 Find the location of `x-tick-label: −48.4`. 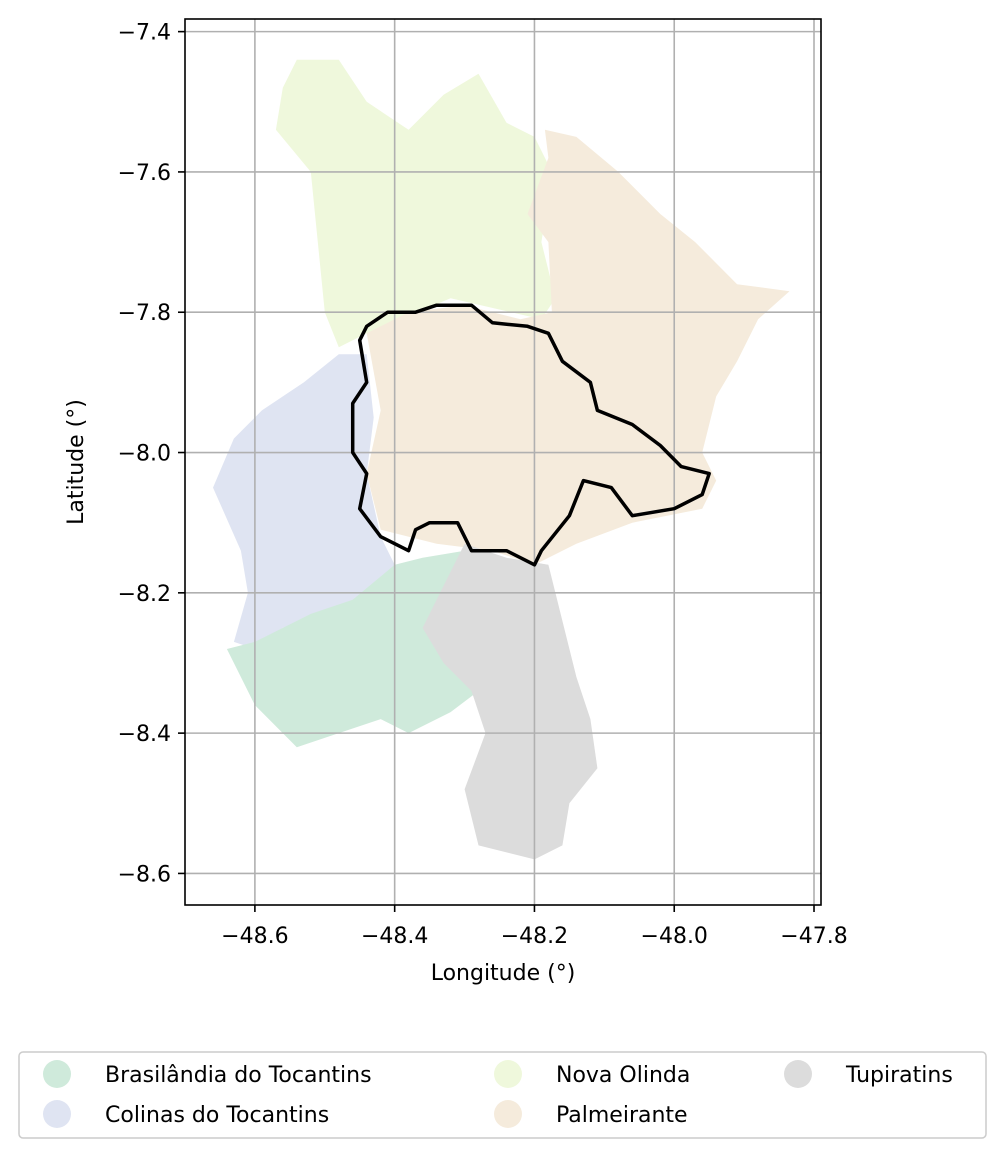

x-tick-label: −48.4 is located at coordinates (394, 936).